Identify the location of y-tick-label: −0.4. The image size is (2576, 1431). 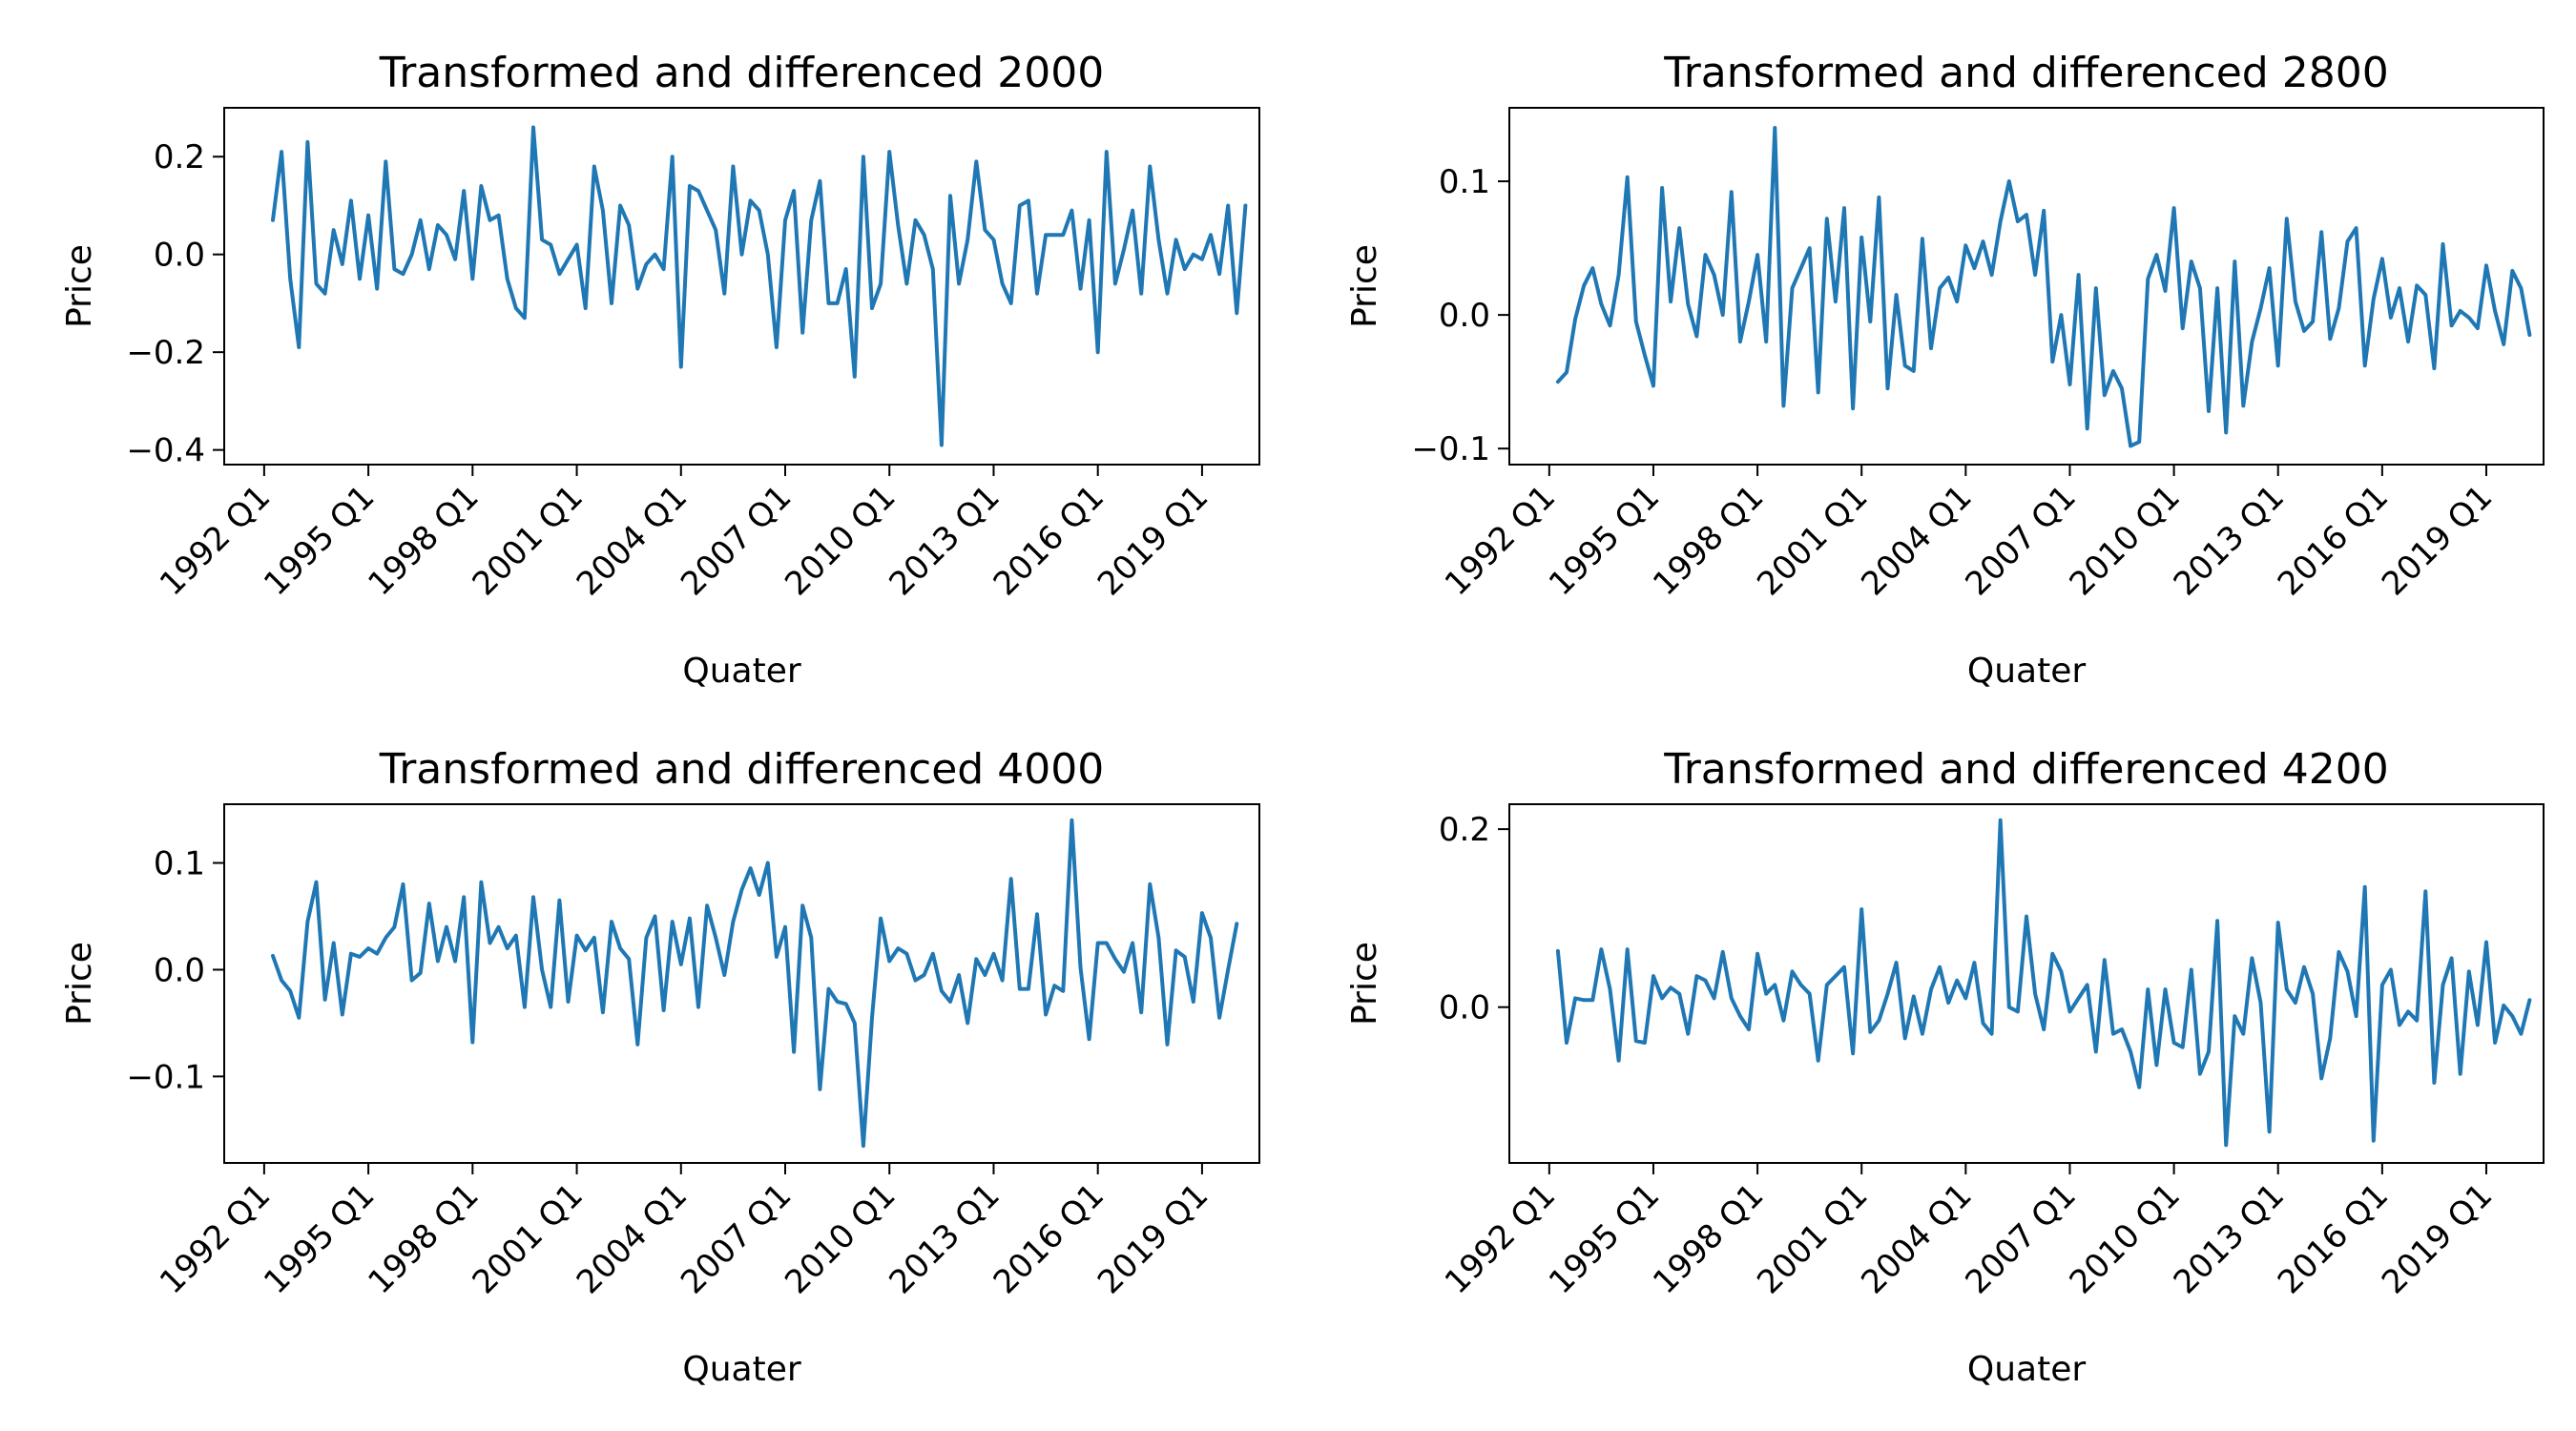
(165, 451).